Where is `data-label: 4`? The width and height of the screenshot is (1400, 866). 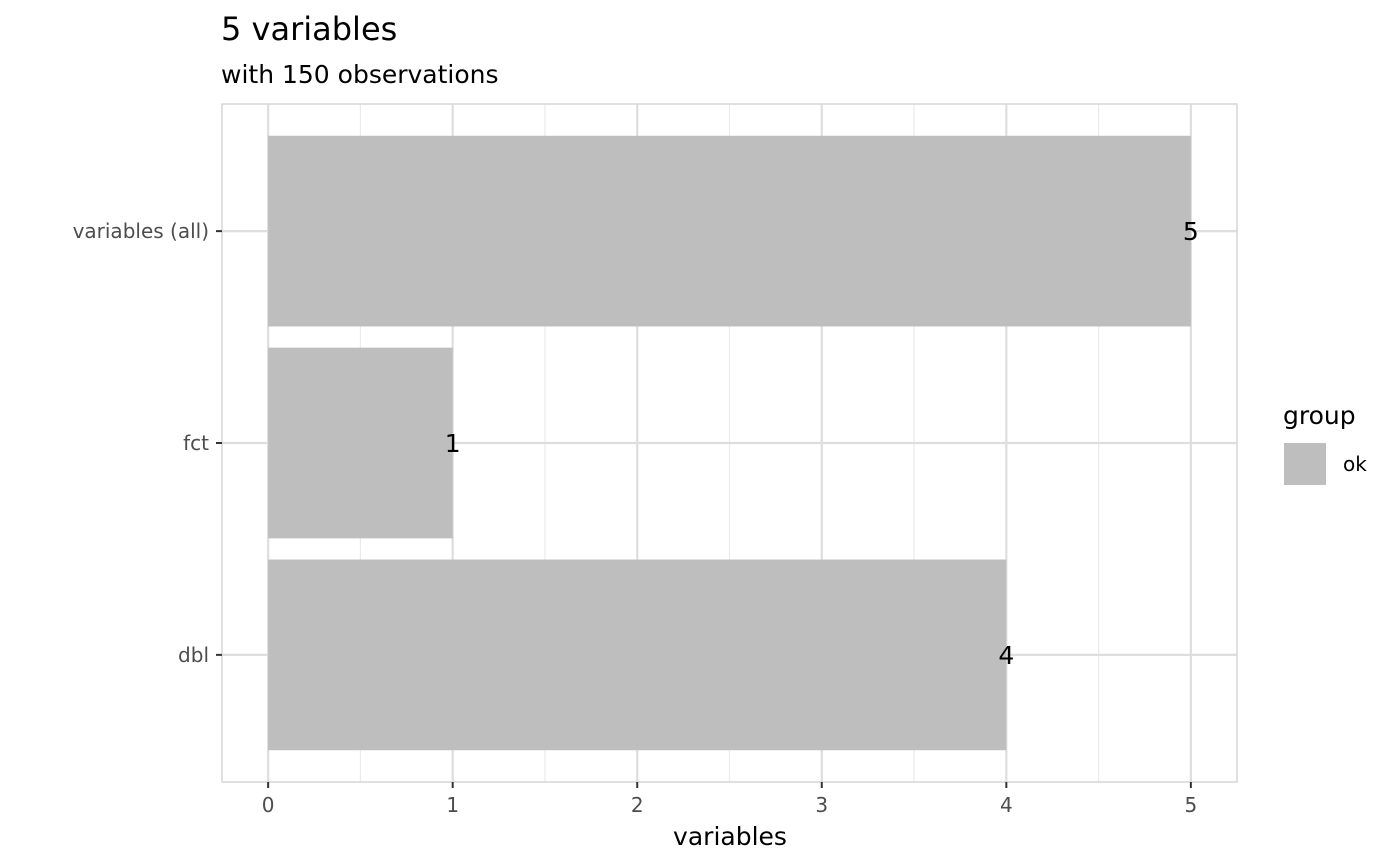 data-label: 4 is located at coordinates (1006, 655).